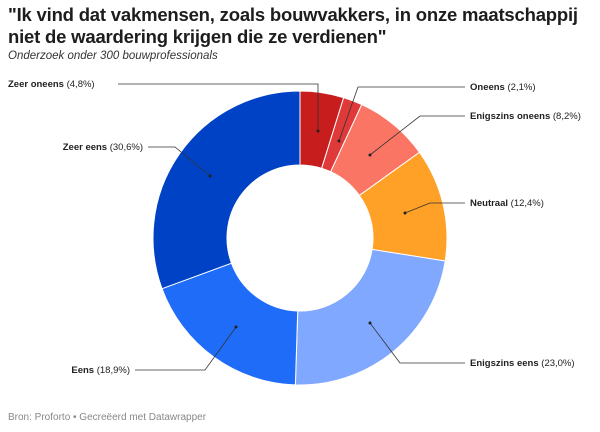  I want to click on slice-label: Enigszins eens (23,0%), so click(522, 363).